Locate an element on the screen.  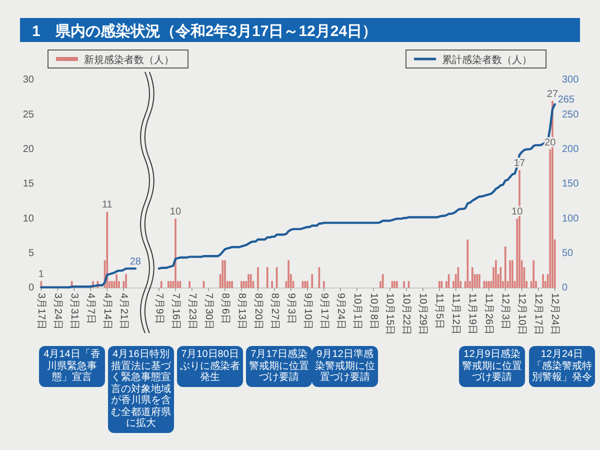
x-tick-label: 8月27日 is located at coordinates (274, 311).